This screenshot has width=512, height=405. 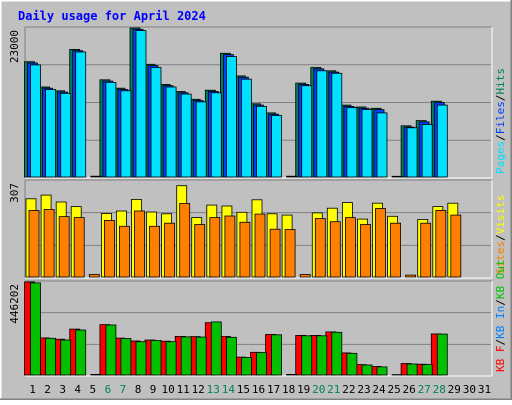 What do you see at coordinates (153, 389) in the screenshot?
I see `x-label-day-9: 9` at bounding box center [153, 389].